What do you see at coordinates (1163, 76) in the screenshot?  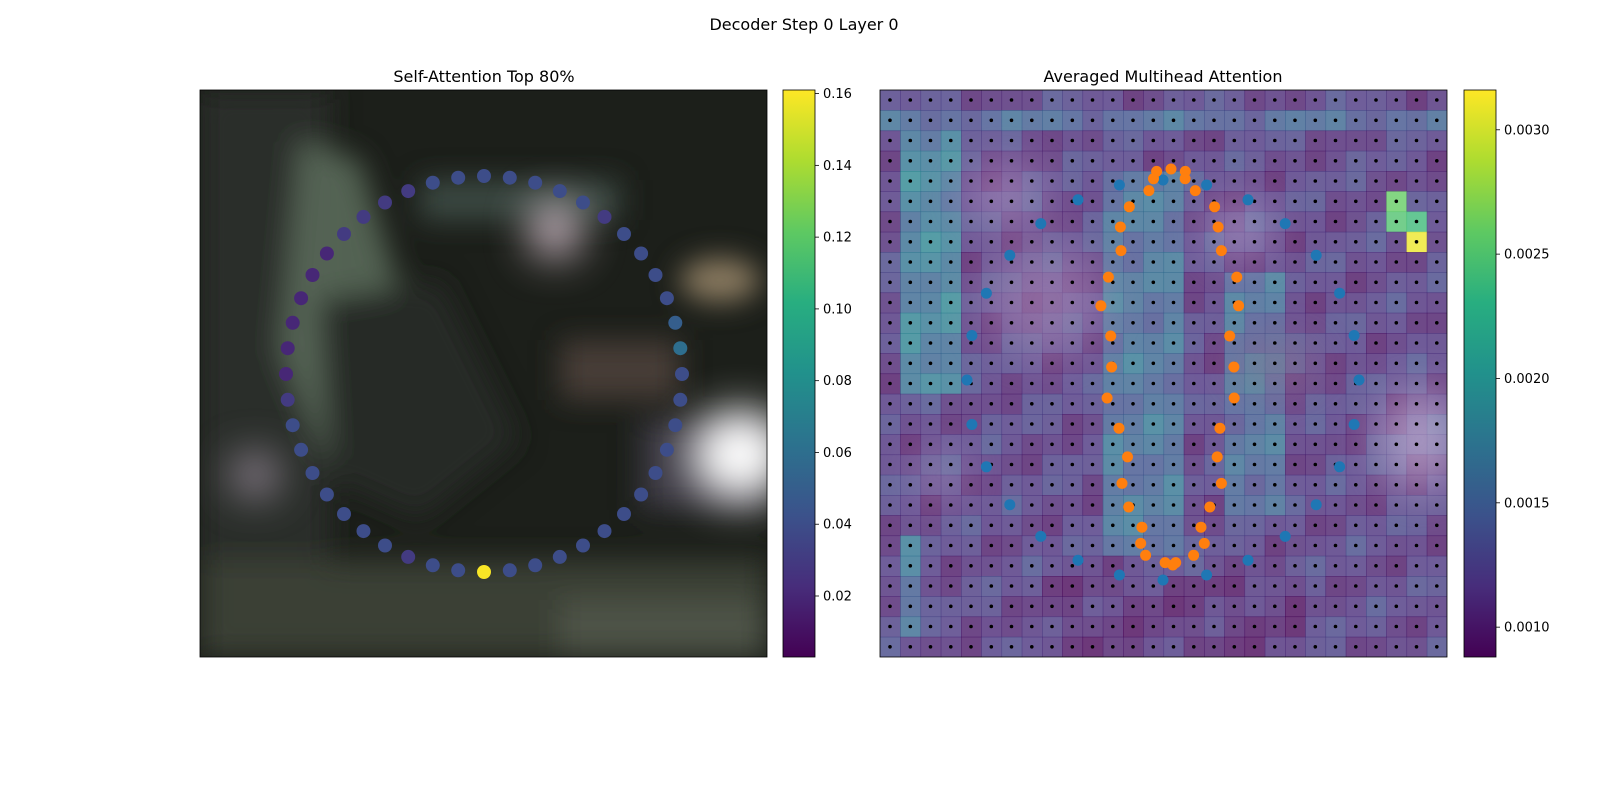 I see `right-panel-title: Averaged Multihead Attention` at bounding box center [1163, 76].